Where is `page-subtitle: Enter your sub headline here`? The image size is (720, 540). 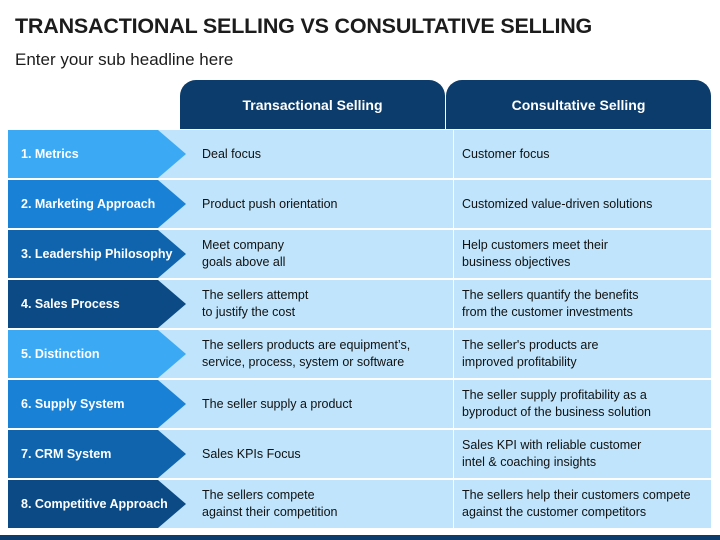
page-subtitle: Enter your sub headline here is located at coordinates (124, 59).